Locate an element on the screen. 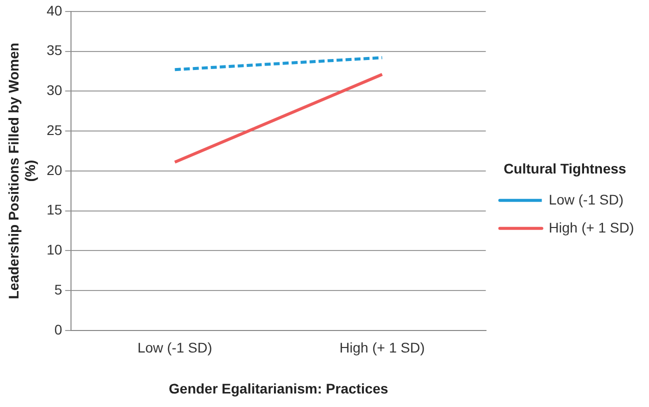 The width and height of the screenshot is (649, 407). legend-title: Cultural Tightness is located at coordinates (565, 168).